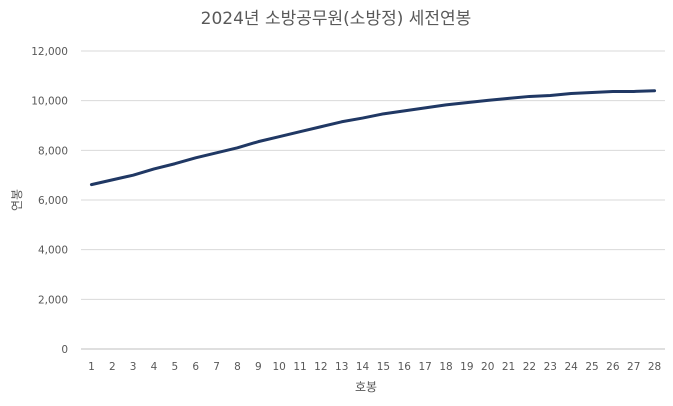 Image resolution: width=673 pixels, height=406 pixels. I want to click on x-tick-label: 19, so click(466, 367).